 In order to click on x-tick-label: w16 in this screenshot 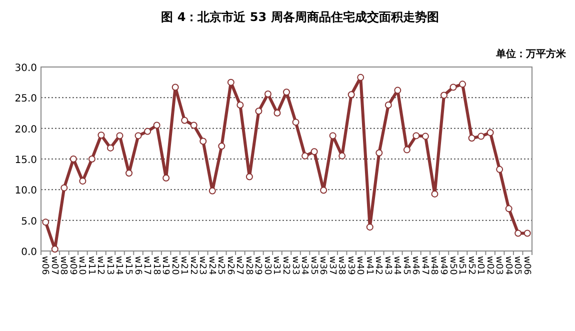, I will do `click(137, 266)`.